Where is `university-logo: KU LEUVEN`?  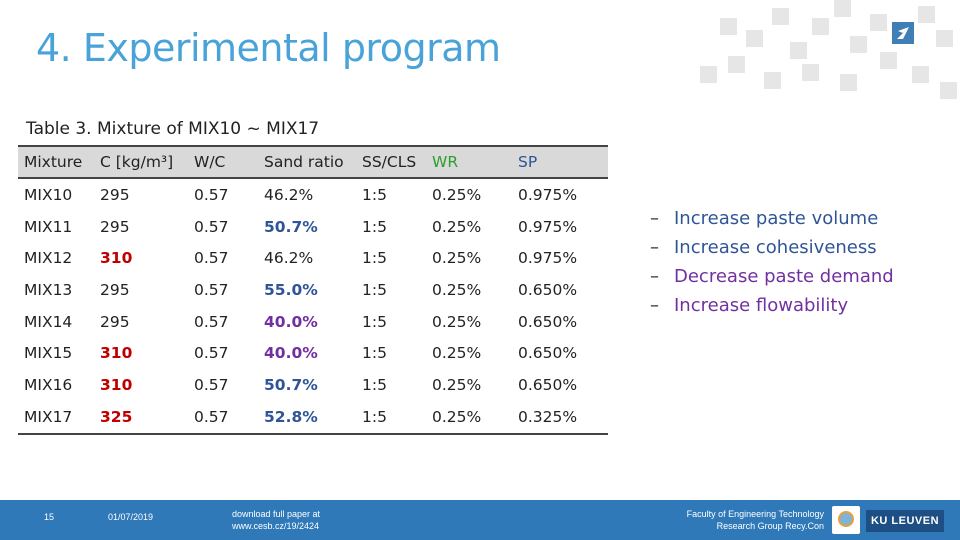 university-logo: KU LEUVEN is located at coordinates (905, 521).